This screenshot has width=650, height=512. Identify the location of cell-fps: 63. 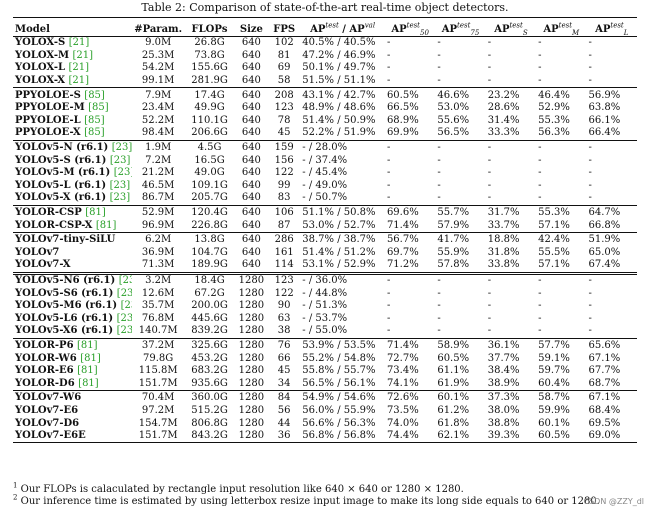
(284, 318).